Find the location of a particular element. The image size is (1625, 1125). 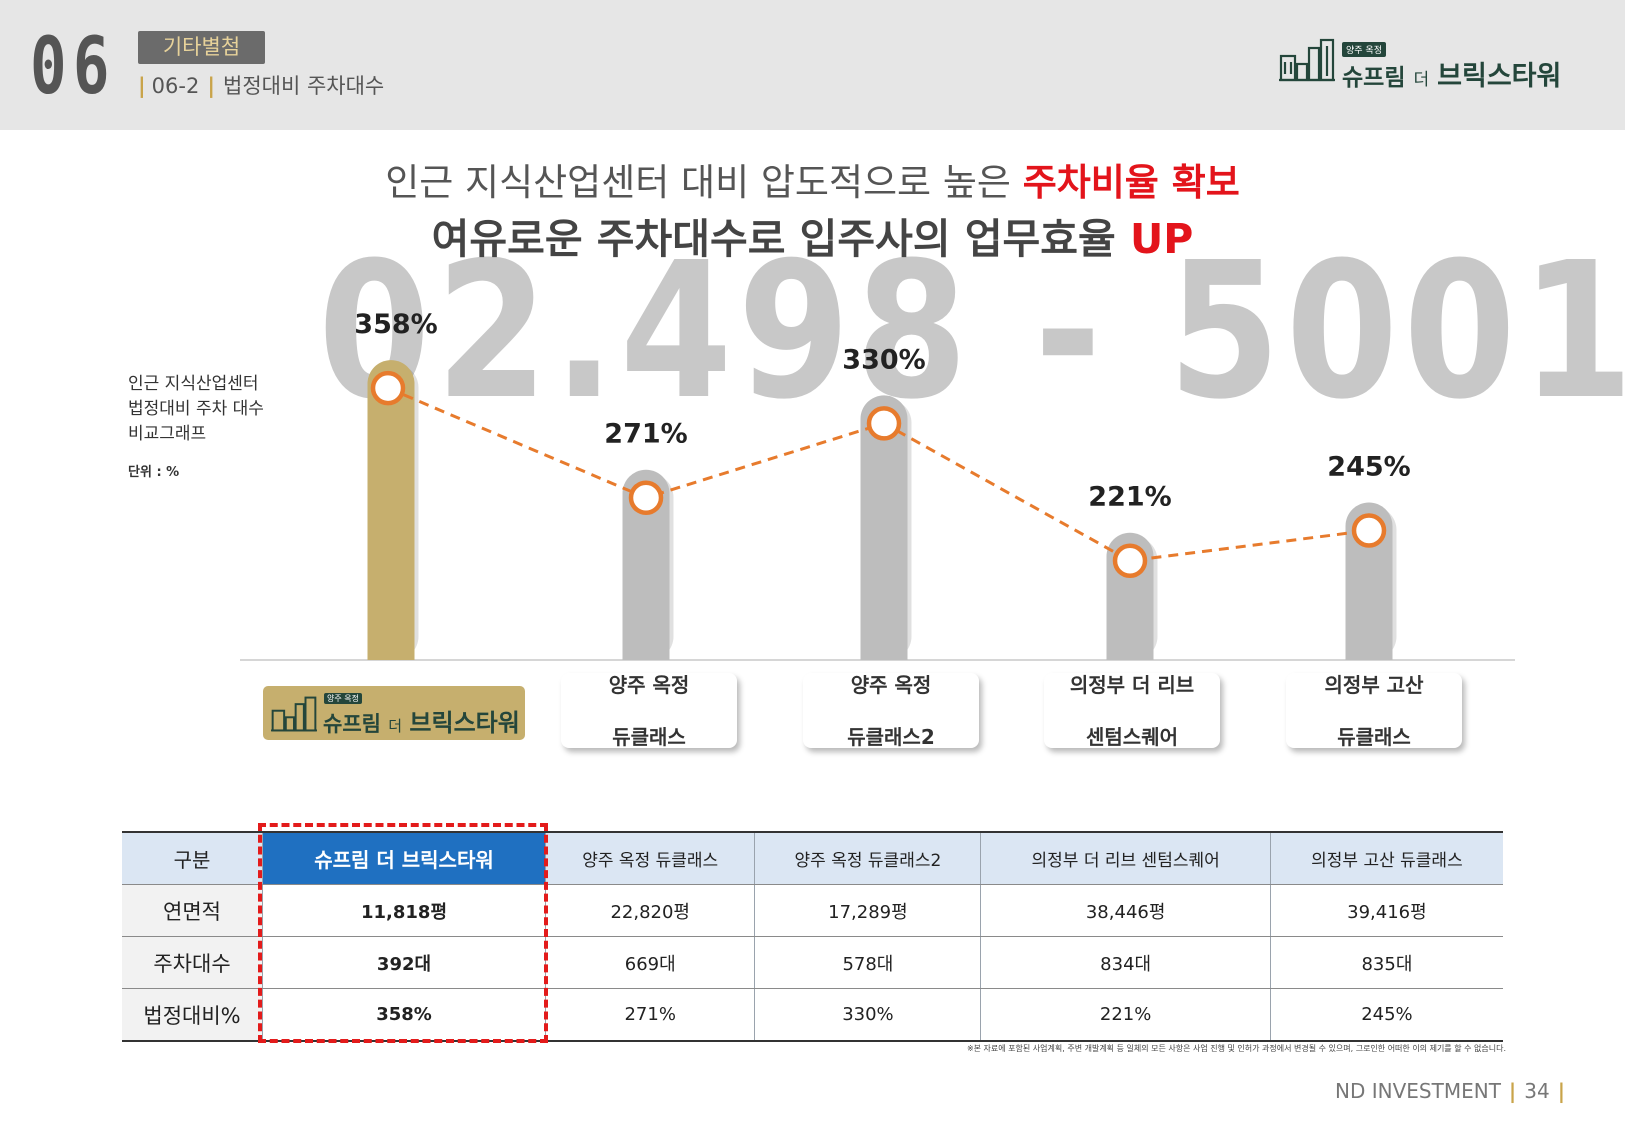

company-name: ND INVESTMENT is located at coordinates (1418, 1091).